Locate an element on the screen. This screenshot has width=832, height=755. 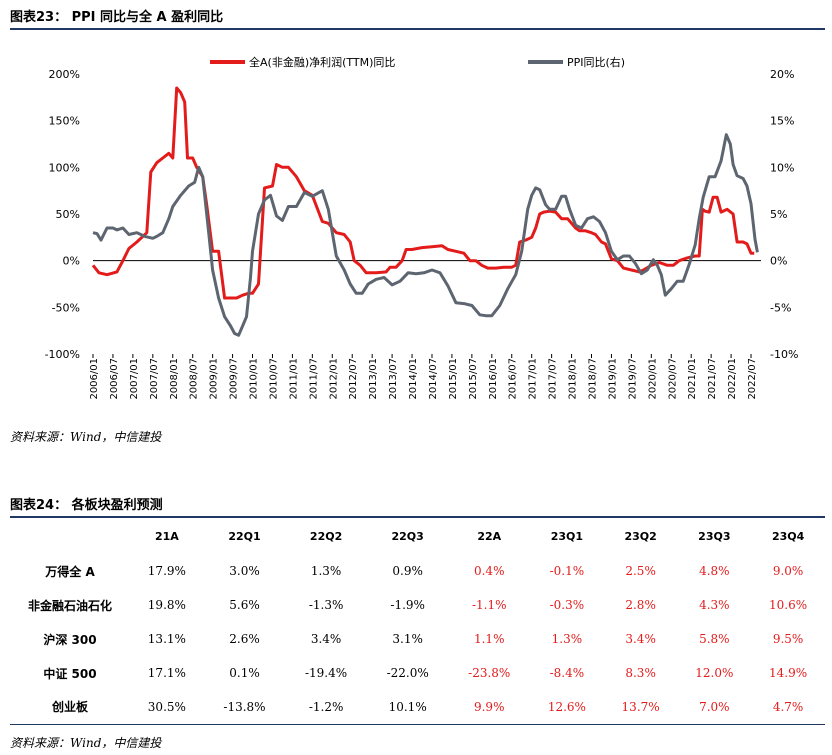
x-tick-label: 2021/07 is located at coordinates (712, 379).